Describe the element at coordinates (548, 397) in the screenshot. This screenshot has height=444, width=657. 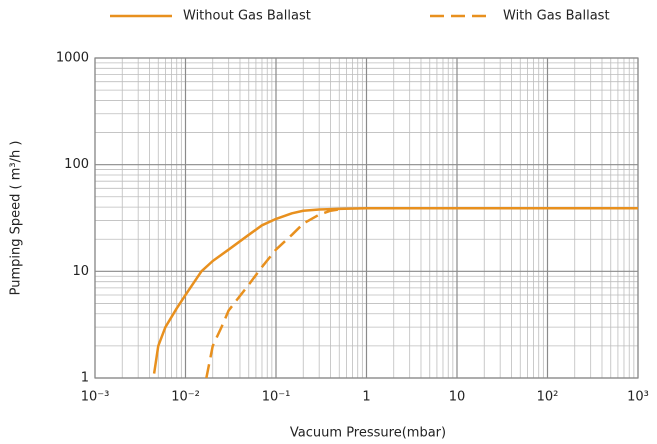
I see `x-tick-label: 10²` at that location.